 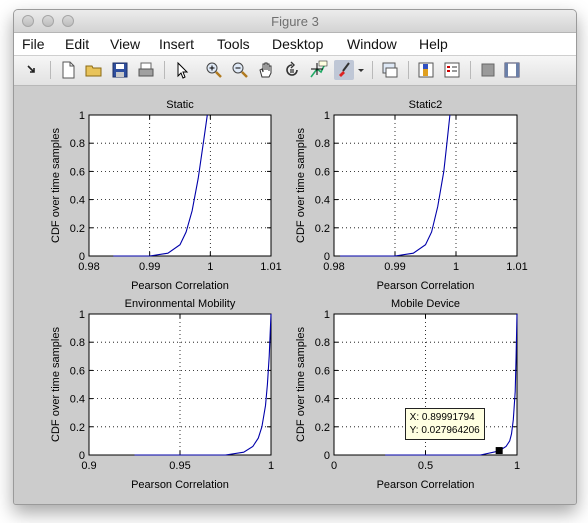 What do you see at coordinates (88, 466) in the screenshot?
I see `x-tick-label: 0.9` at bounding box center [88, 466].